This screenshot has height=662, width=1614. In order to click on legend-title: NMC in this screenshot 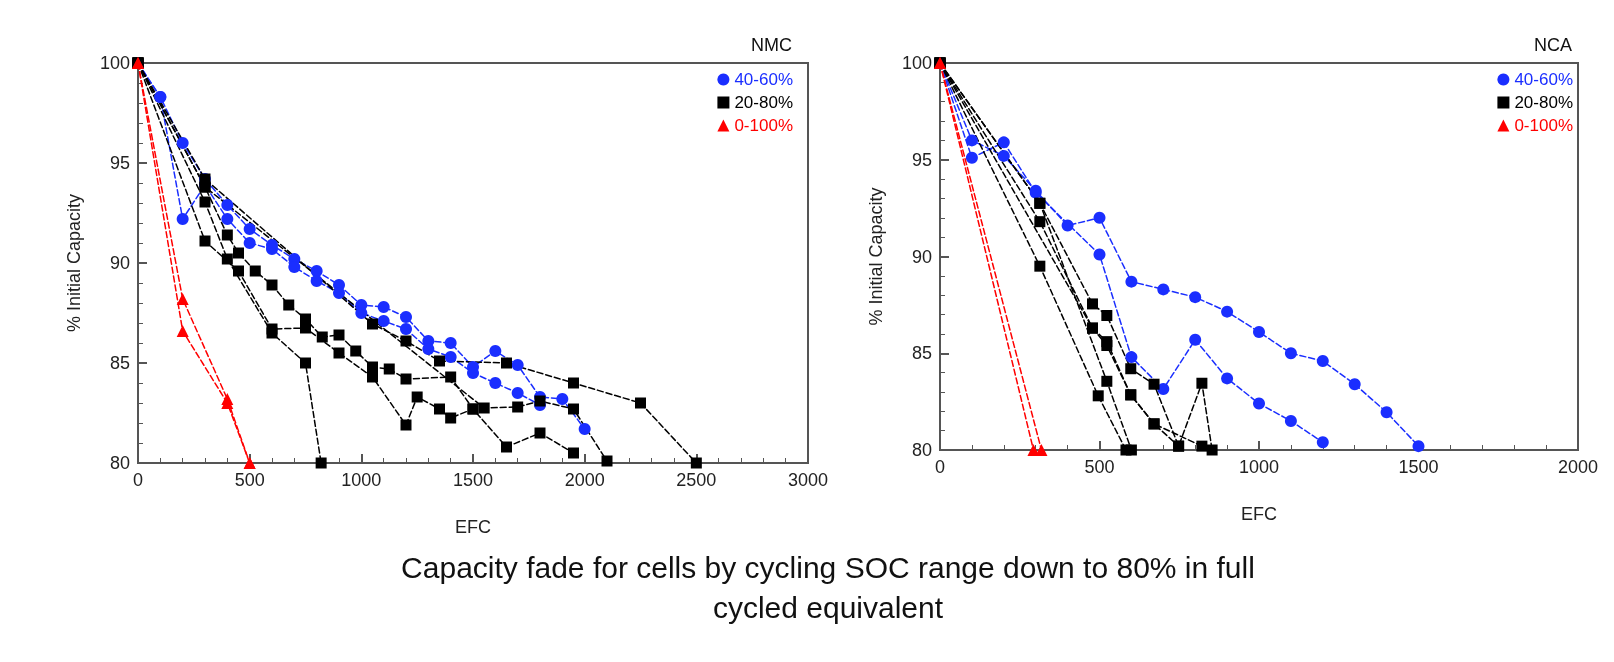, I will do `click(772, 45)`.